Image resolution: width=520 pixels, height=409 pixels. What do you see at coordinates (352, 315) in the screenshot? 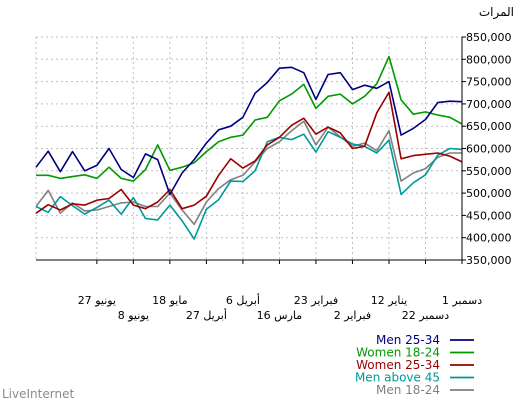
I see `x-tick-label: 2 فبرایر` at bounding box center [352, 315].